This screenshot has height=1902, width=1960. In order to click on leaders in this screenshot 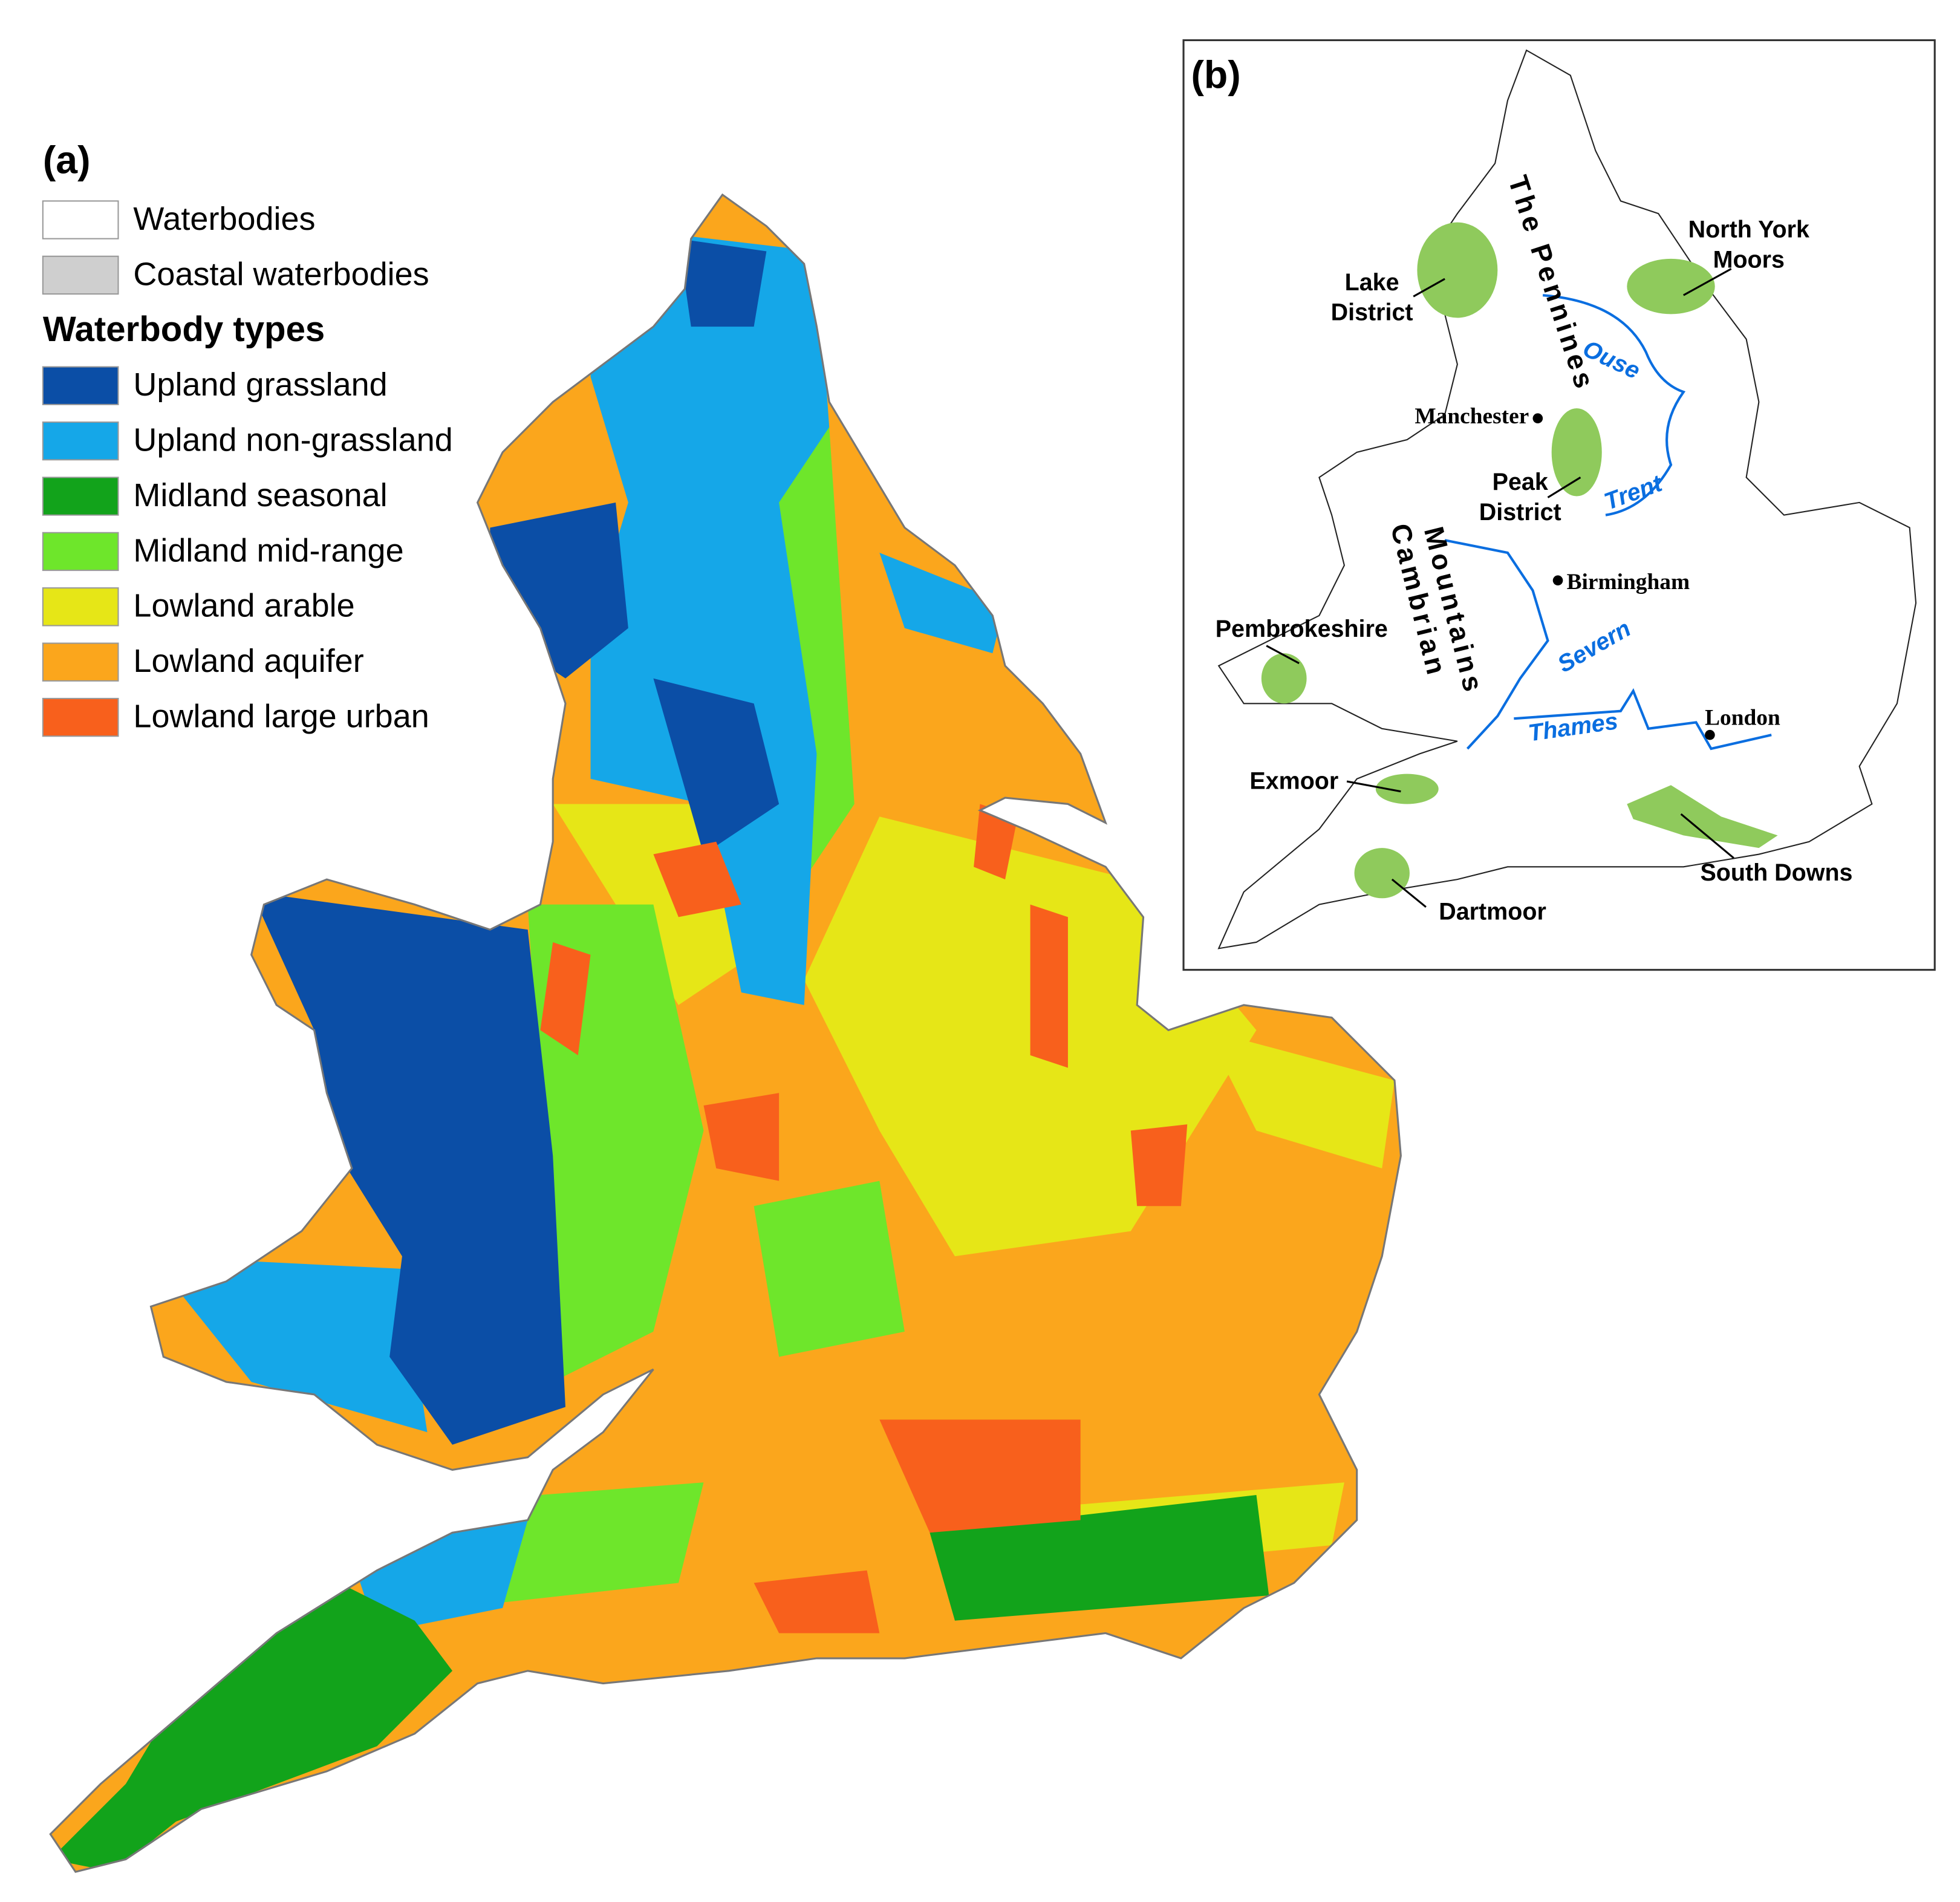, I will do `click(1500, 588)`.